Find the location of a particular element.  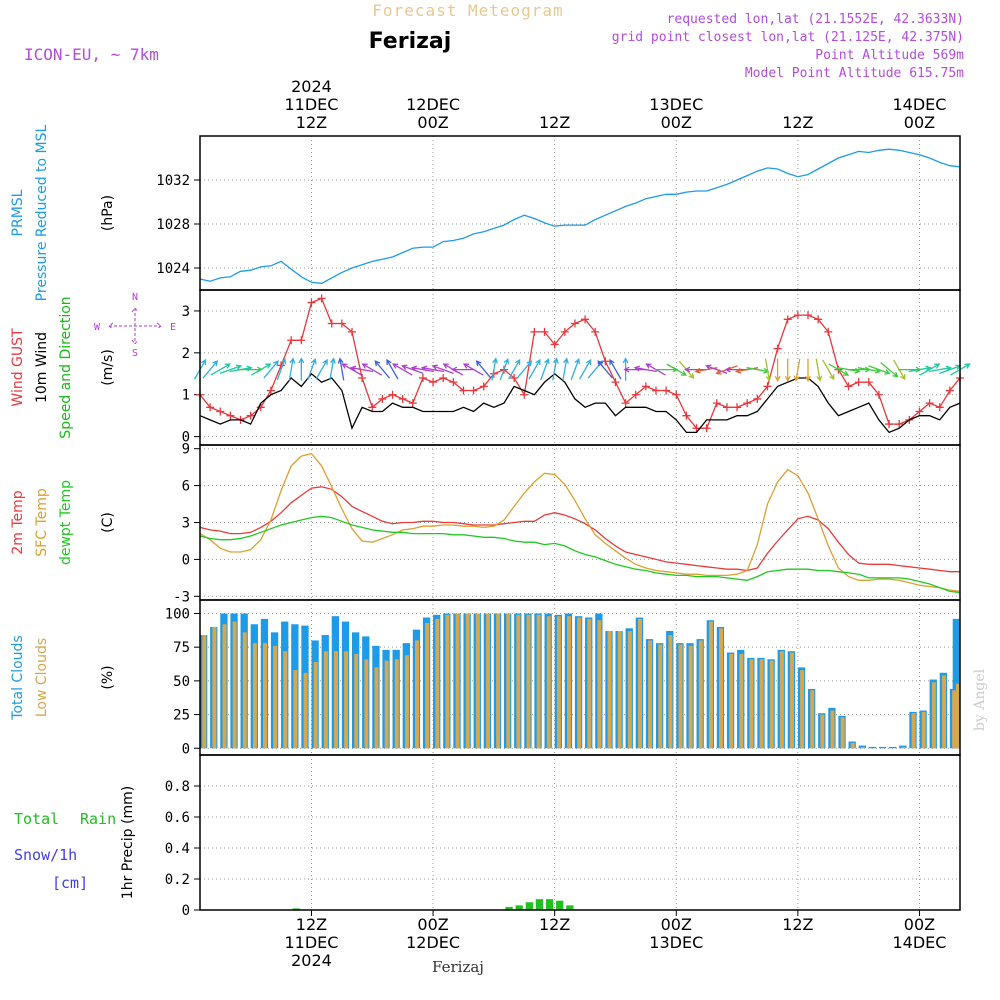

series-line-2m-temp is located at coordinates (579, 529).